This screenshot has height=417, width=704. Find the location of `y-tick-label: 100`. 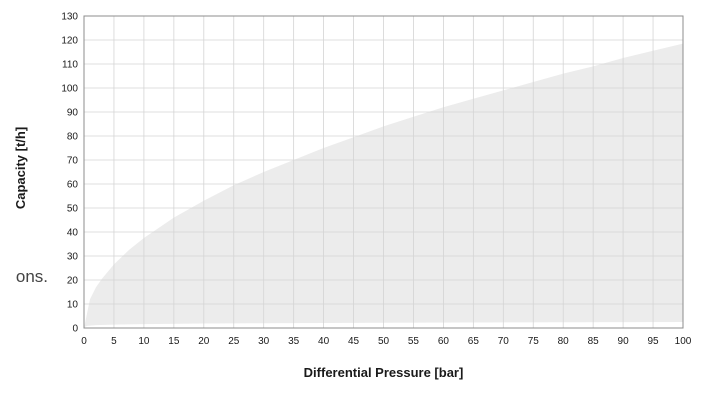

y-tick-label: 100 is located at coordinates (69, 89).